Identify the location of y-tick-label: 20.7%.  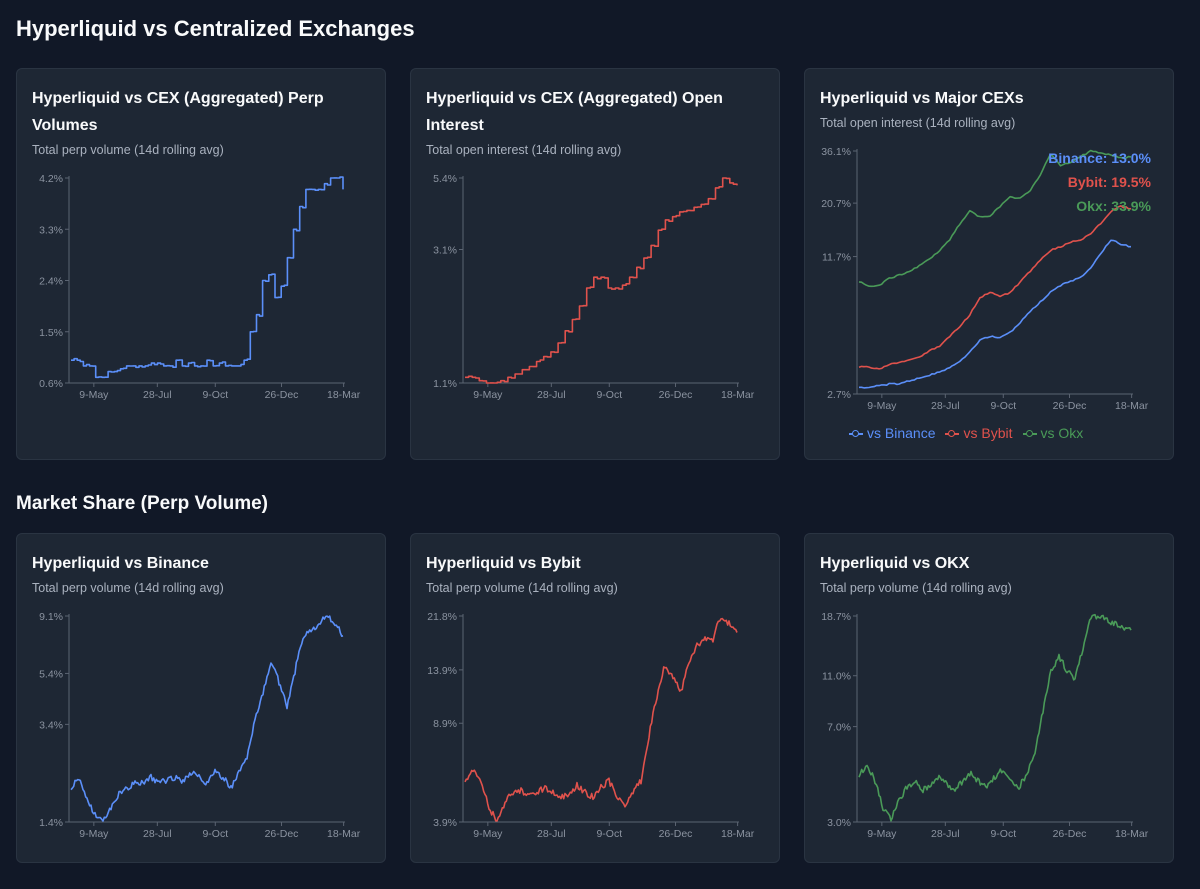
(836, 204).